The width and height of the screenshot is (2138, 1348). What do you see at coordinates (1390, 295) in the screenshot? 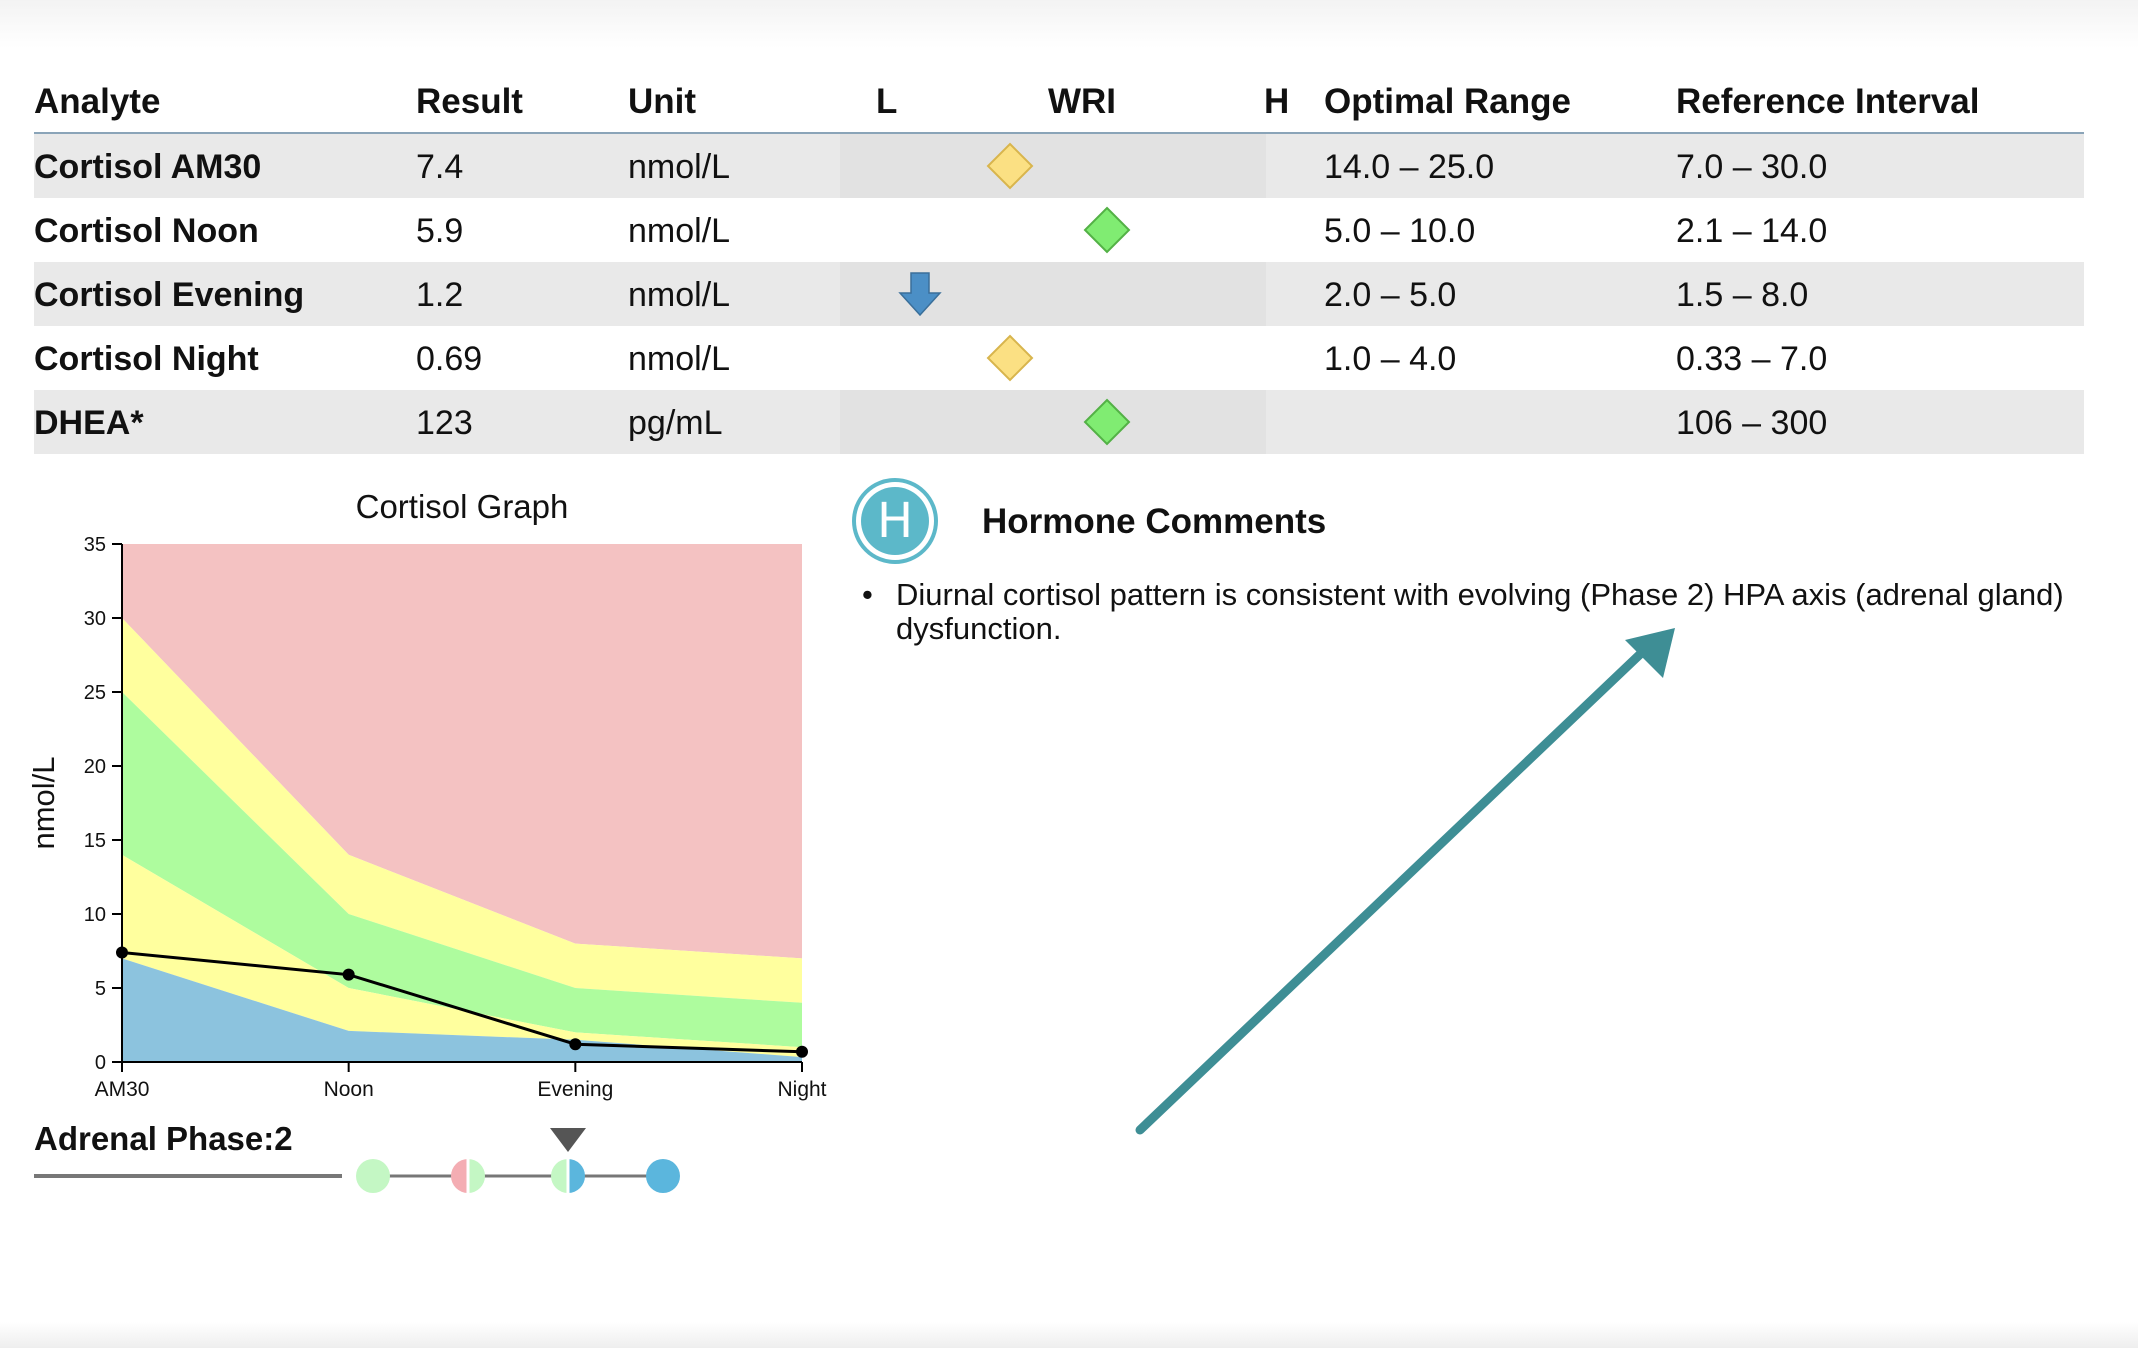
I see `row-optimal-range: 2.0 – 5.0` at bounding box center [1390, 295].